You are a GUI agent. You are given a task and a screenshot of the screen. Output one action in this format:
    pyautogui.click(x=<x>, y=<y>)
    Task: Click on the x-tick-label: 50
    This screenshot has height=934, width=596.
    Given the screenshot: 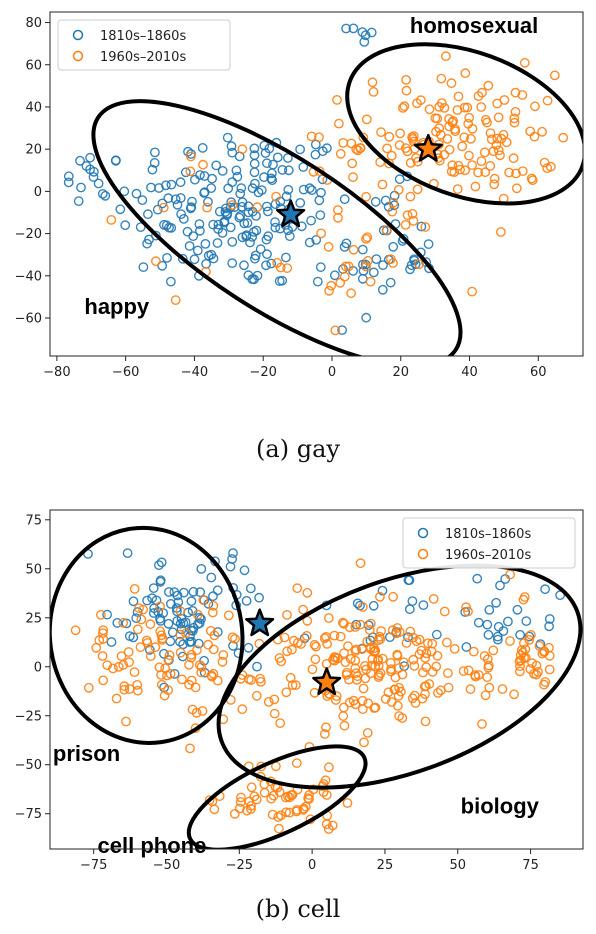 What is the action you would take?
    pyautogui.click(x=457, y=865)
    